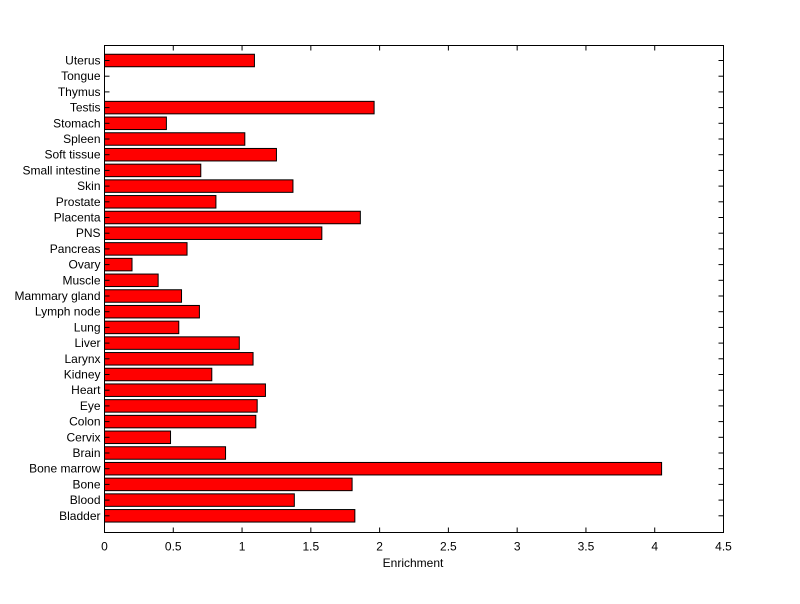  What do you see at coordinates (173, 547) in the screenshot?
I see `x-tick-label: 0.5` at bounding box center [173, 547].